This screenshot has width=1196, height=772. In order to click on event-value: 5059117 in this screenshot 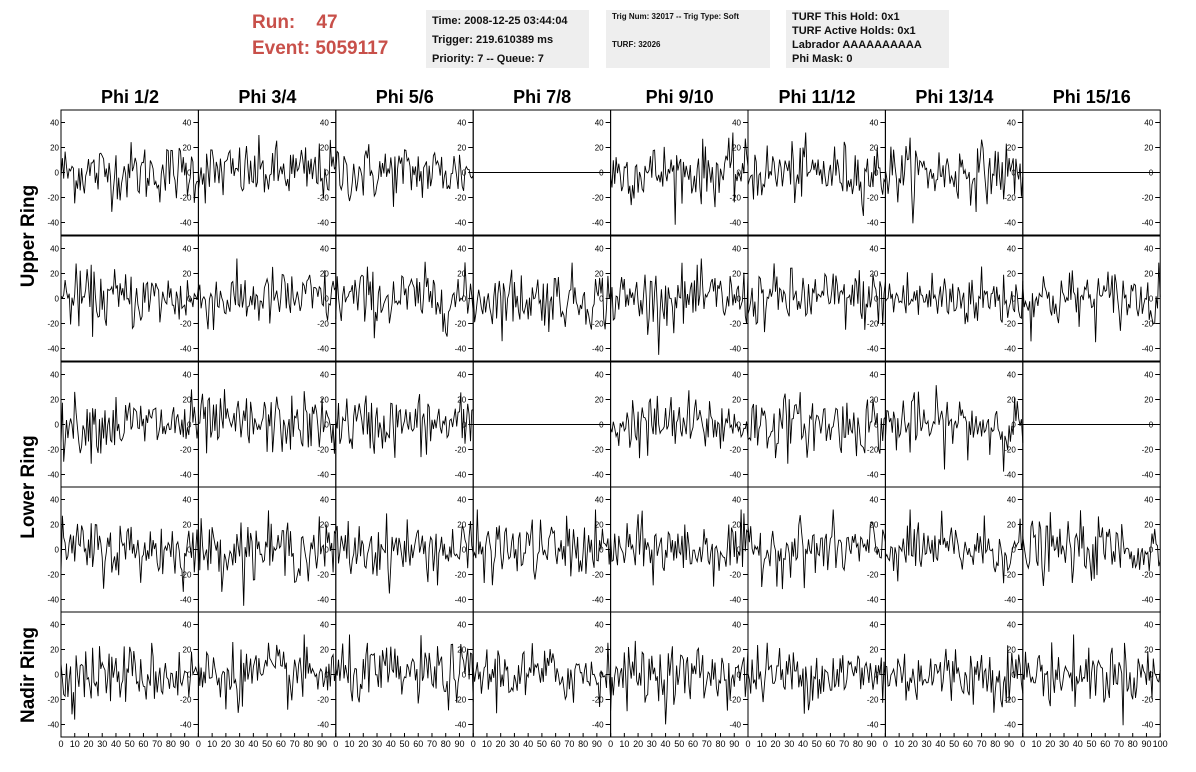, I will do `click(352, 48)`.